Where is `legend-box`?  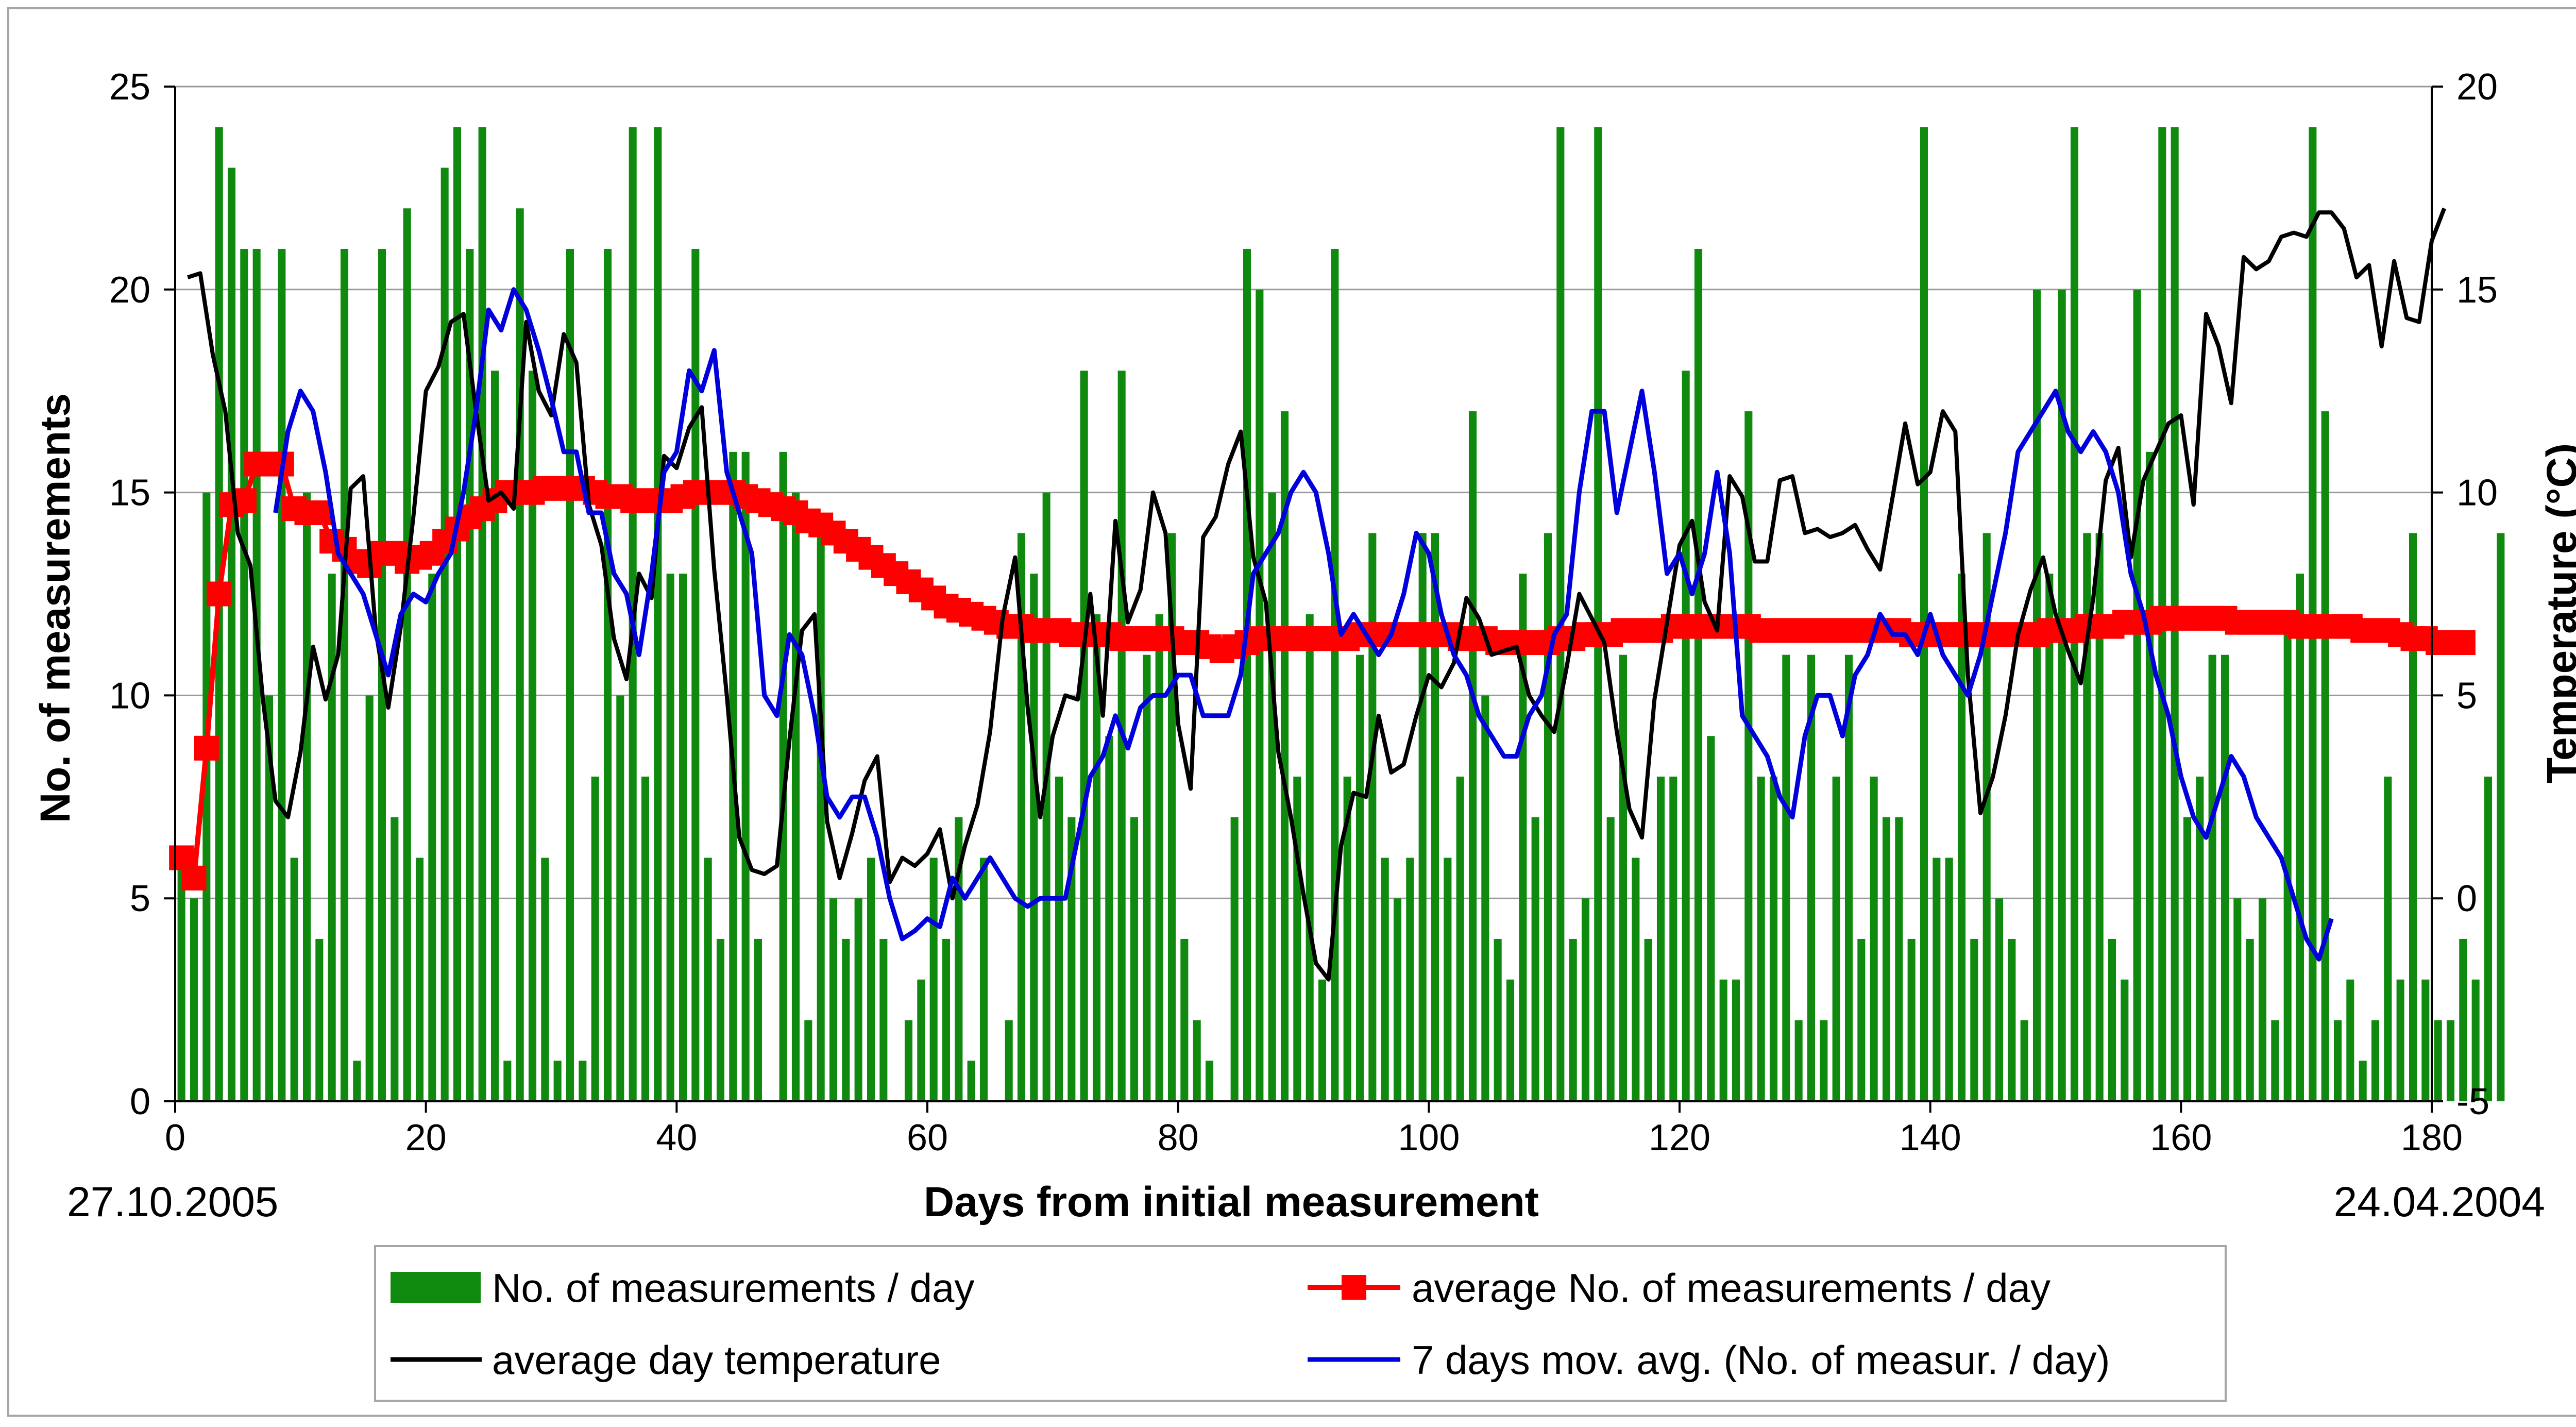 legend-box is located at coordinates (1300, 1323).